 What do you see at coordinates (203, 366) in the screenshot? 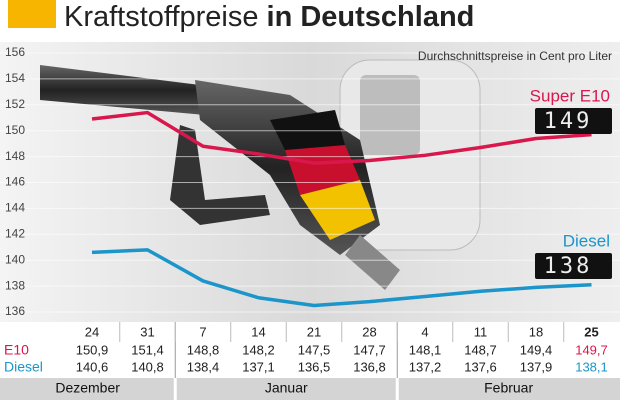
I see `table-value: 138,4` at bounding box center [203, 366].